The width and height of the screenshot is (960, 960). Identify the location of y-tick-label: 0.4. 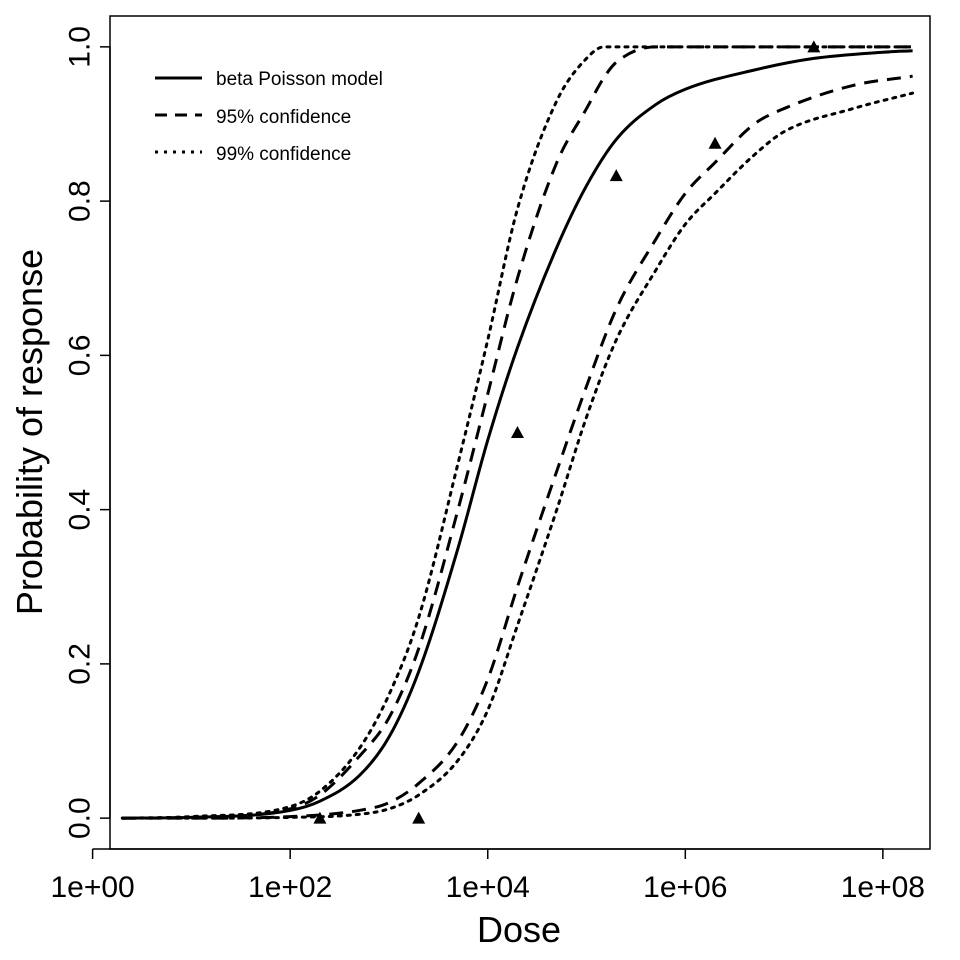
(80, 510).